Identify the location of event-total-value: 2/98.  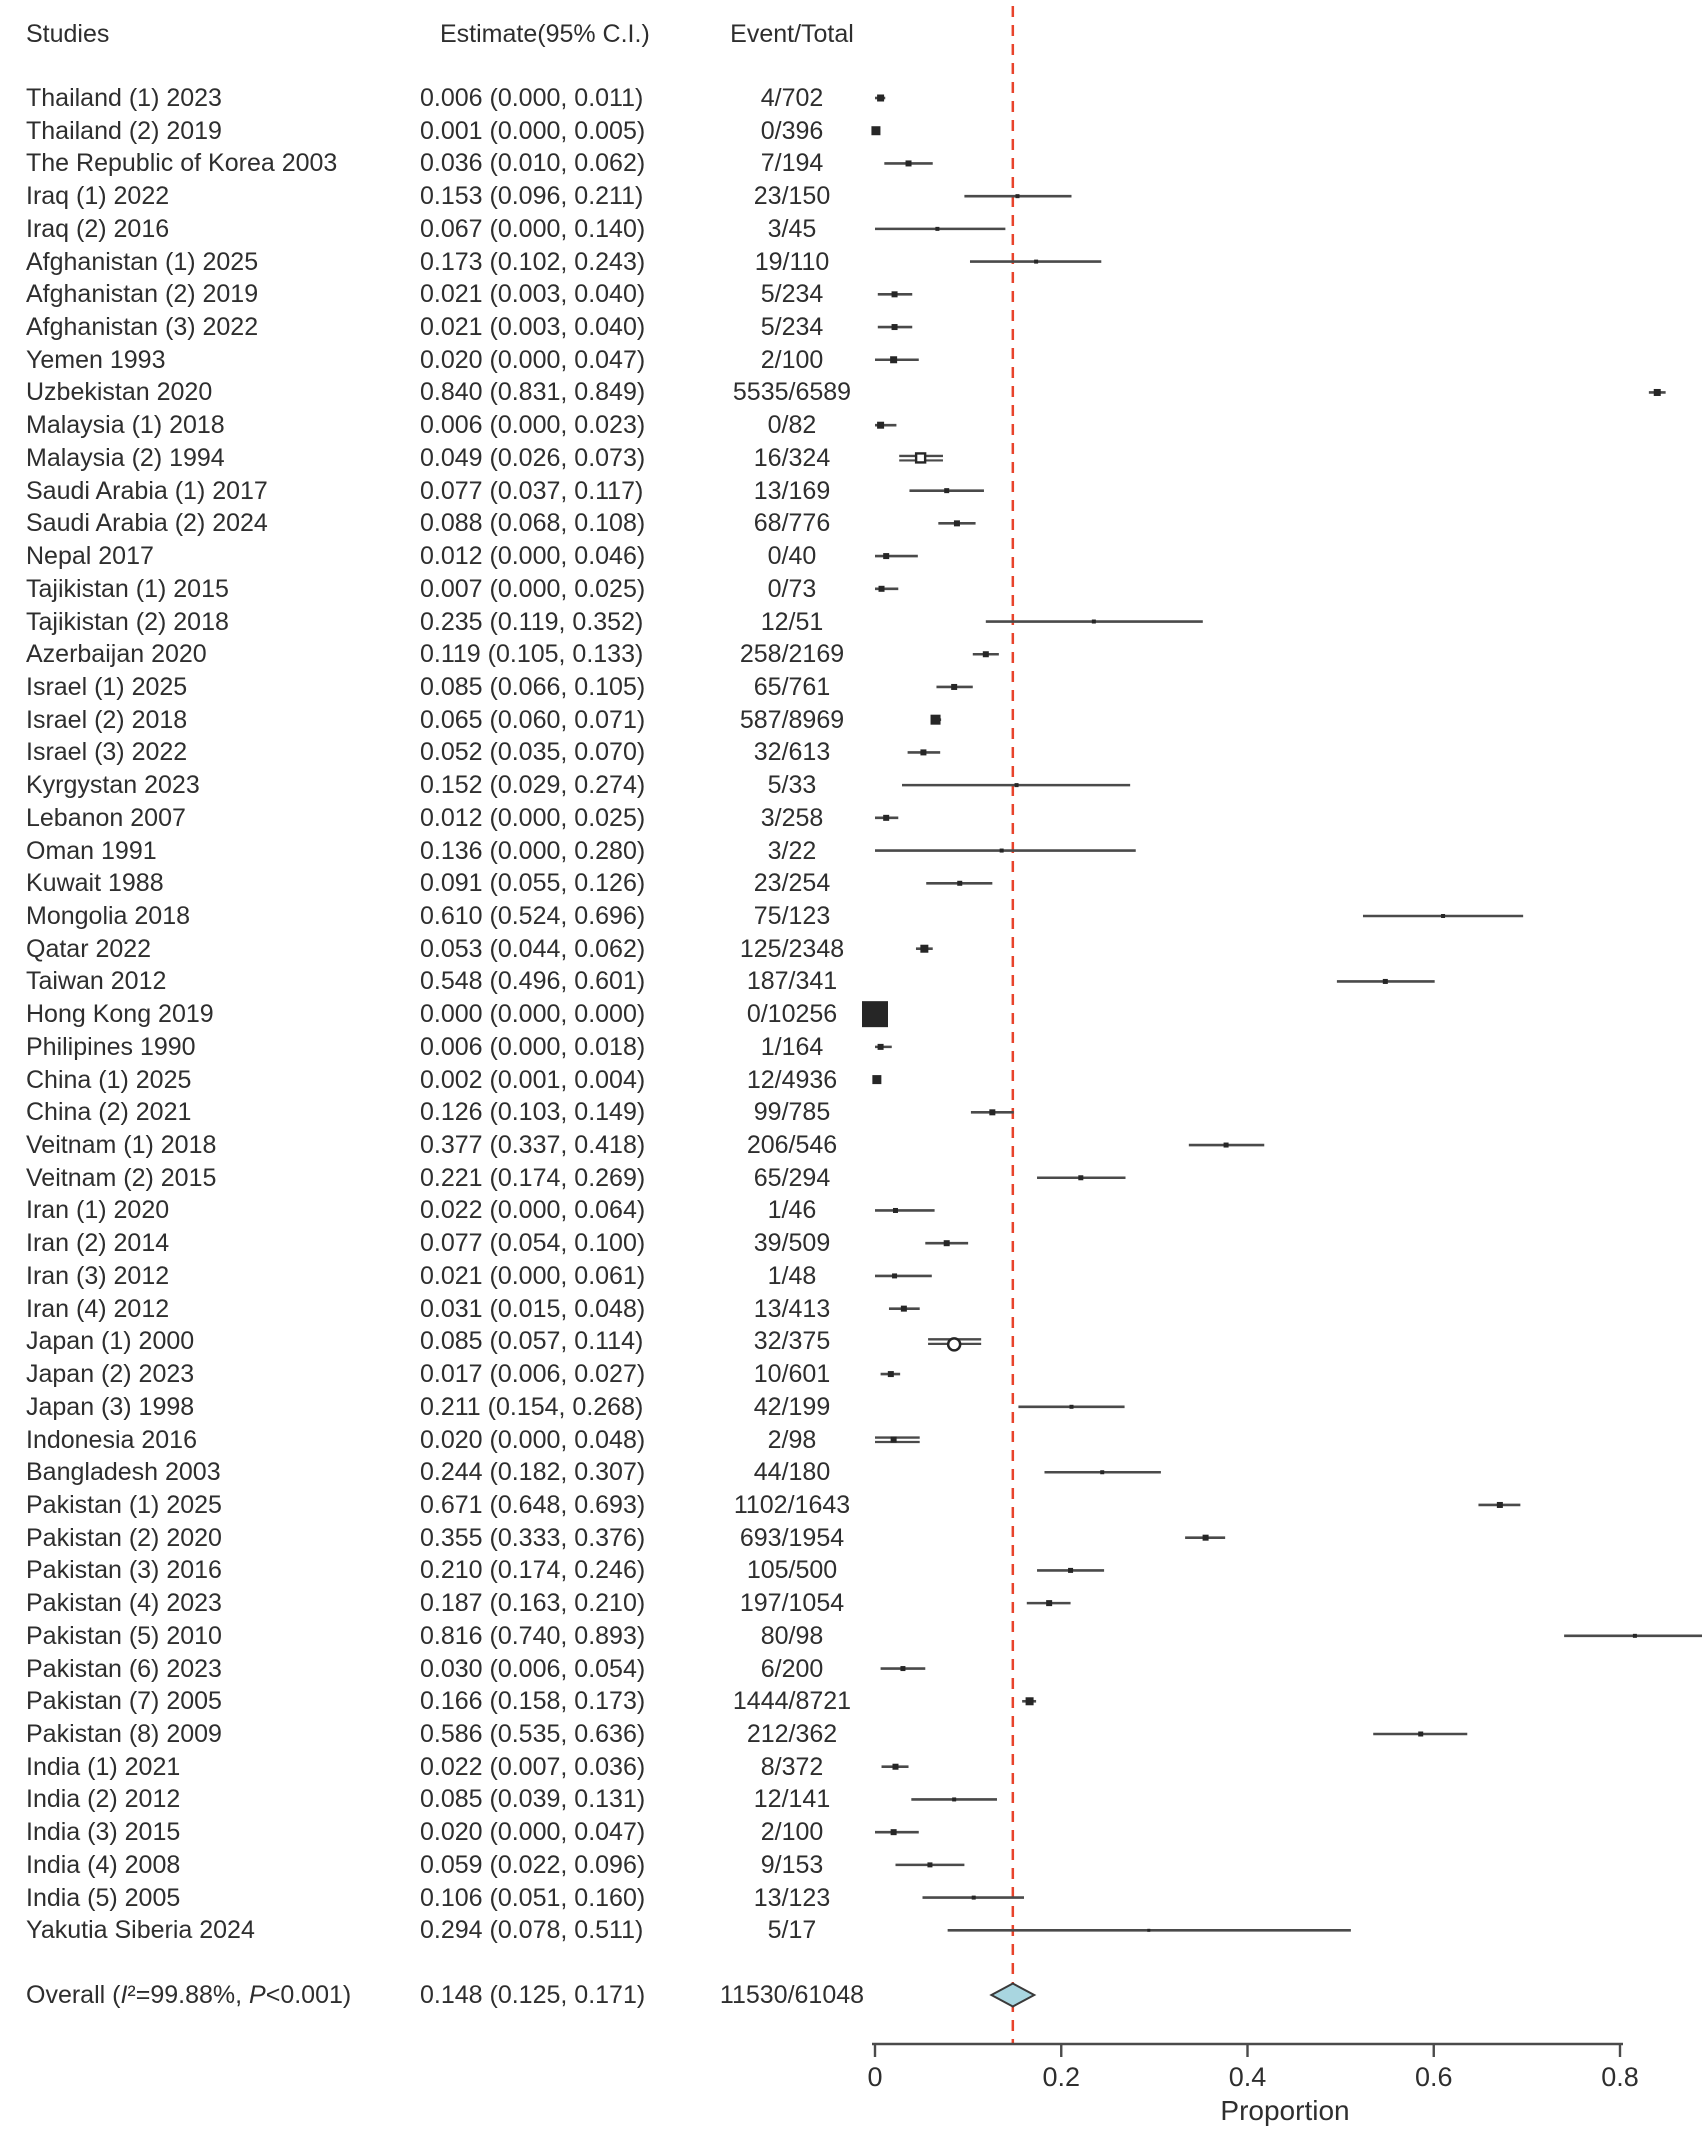
(792, 1439).